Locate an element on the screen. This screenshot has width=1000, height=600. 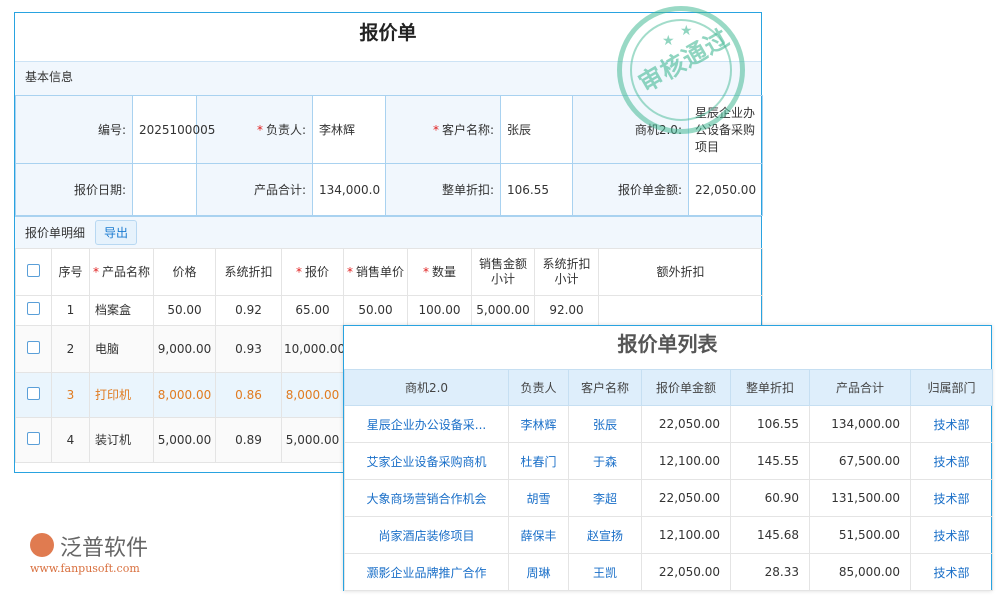
field-value is located at coordinates (164, 189).